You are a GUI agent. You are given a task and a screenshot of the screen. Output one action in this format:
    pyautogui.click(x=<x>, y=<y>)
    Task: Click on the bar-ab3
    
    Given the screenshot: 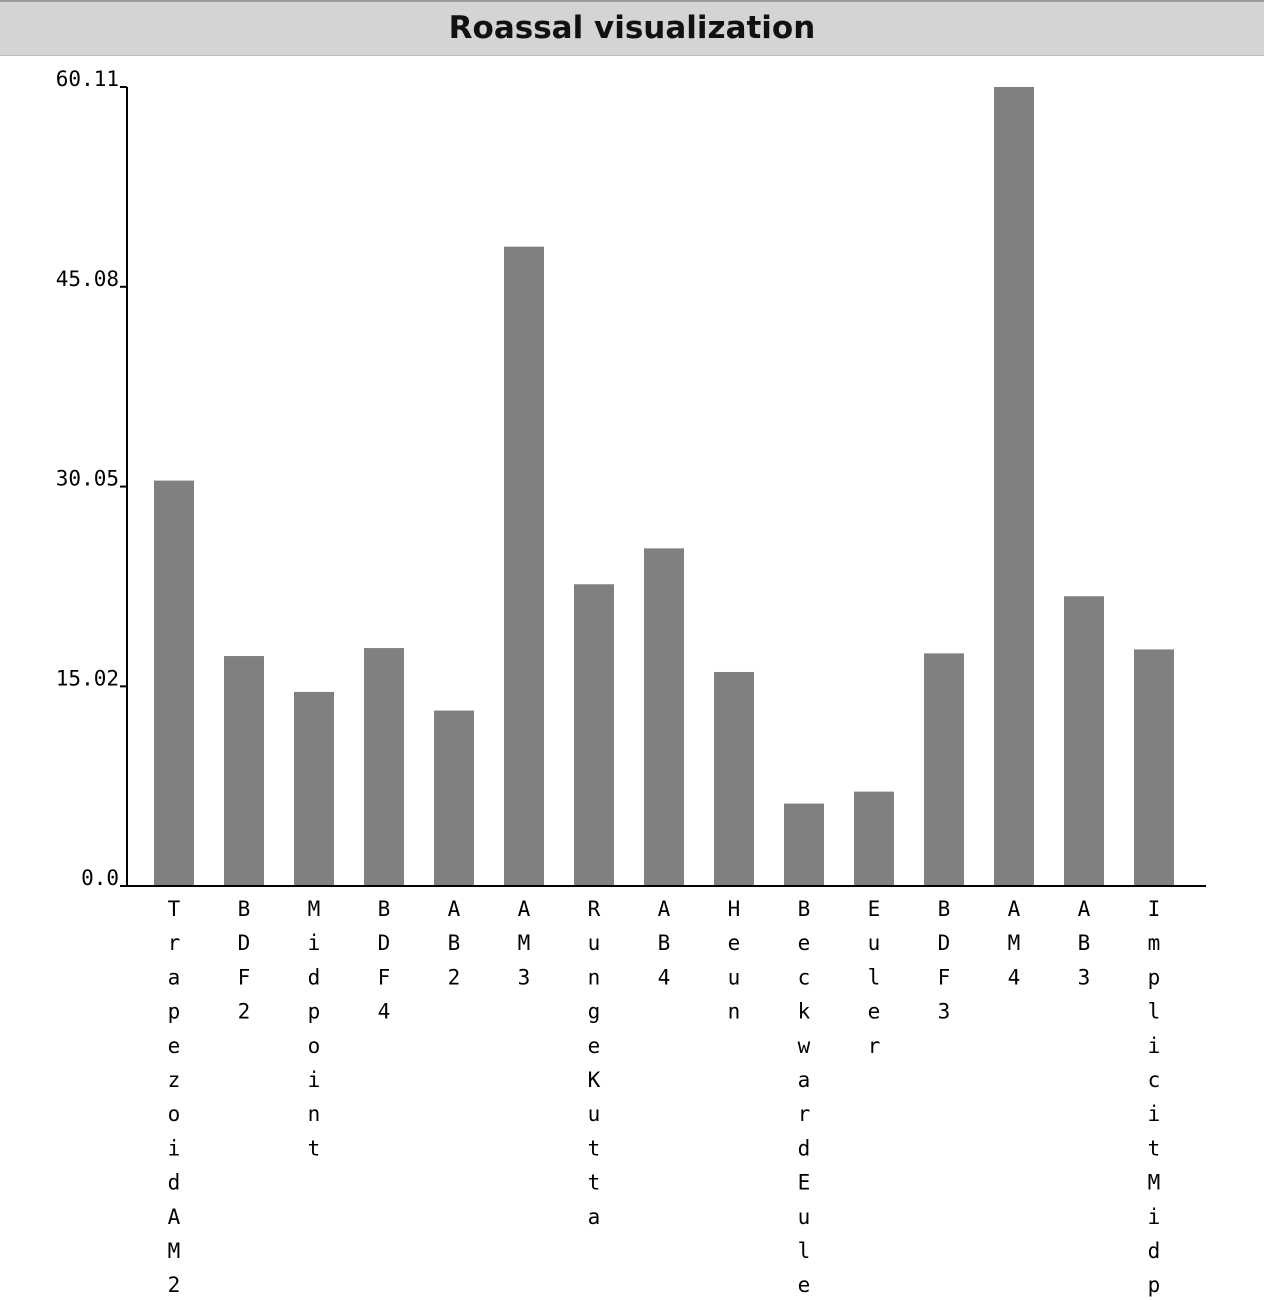 What is the action you would take?
    pyautogui.click(x=1084, y=741)
    